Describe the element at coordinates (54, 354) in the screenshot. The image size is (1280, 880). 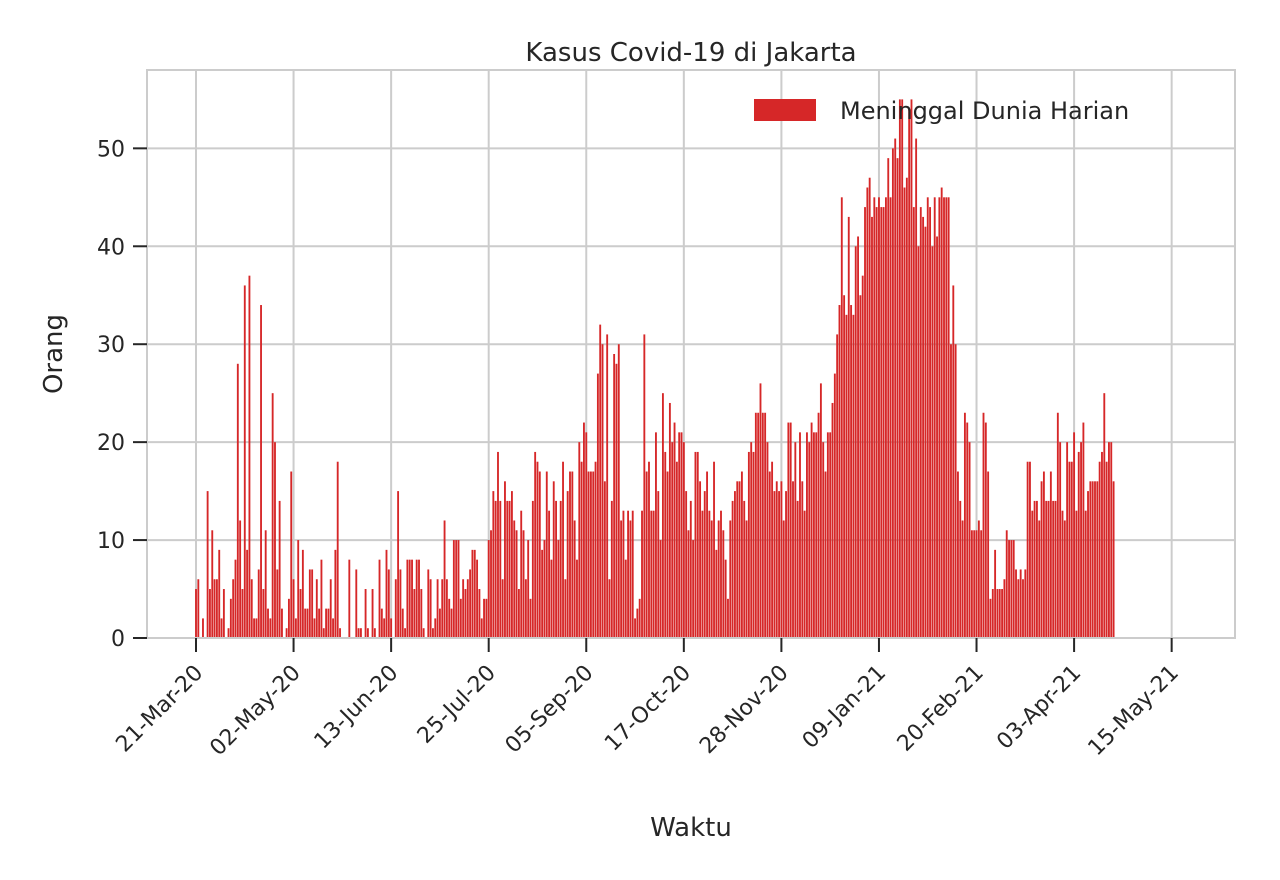
I see `y-axis-title: Orang` at that location.